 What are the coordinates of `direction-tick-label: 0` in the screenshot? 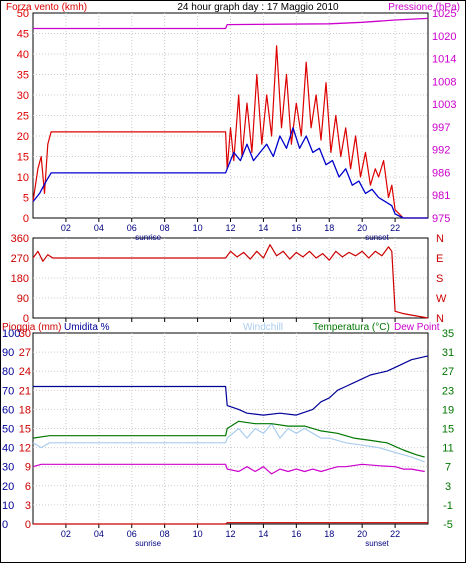 It's located at (26, 319).